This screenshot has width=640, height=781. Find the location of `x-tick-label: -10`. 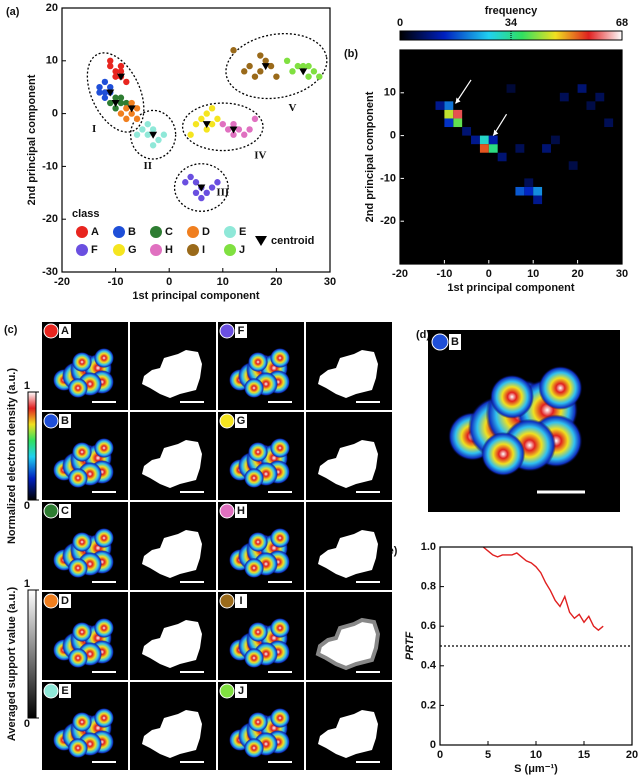

x-tick-label: -10 is located at coordinates (116, 282).